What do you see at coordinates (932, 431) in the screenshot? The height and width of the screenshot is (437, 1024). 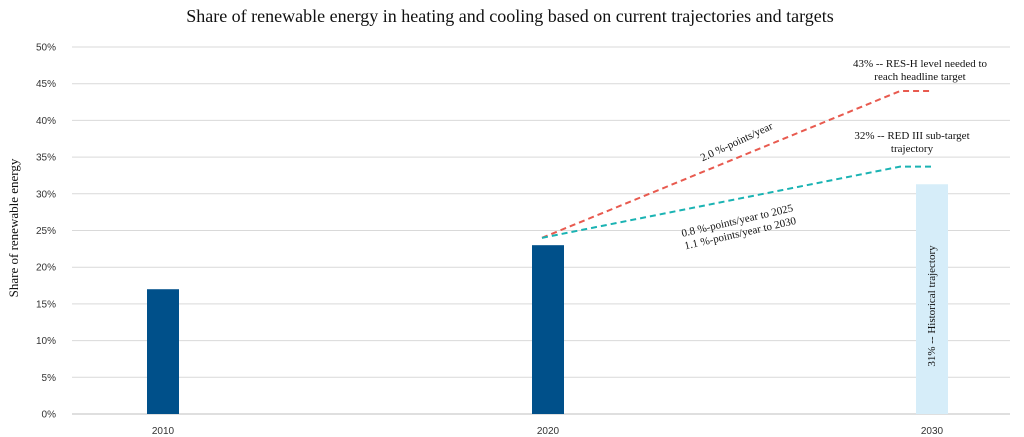 I see `x-tick-2030: 2030` at bounding box center [932, 431].